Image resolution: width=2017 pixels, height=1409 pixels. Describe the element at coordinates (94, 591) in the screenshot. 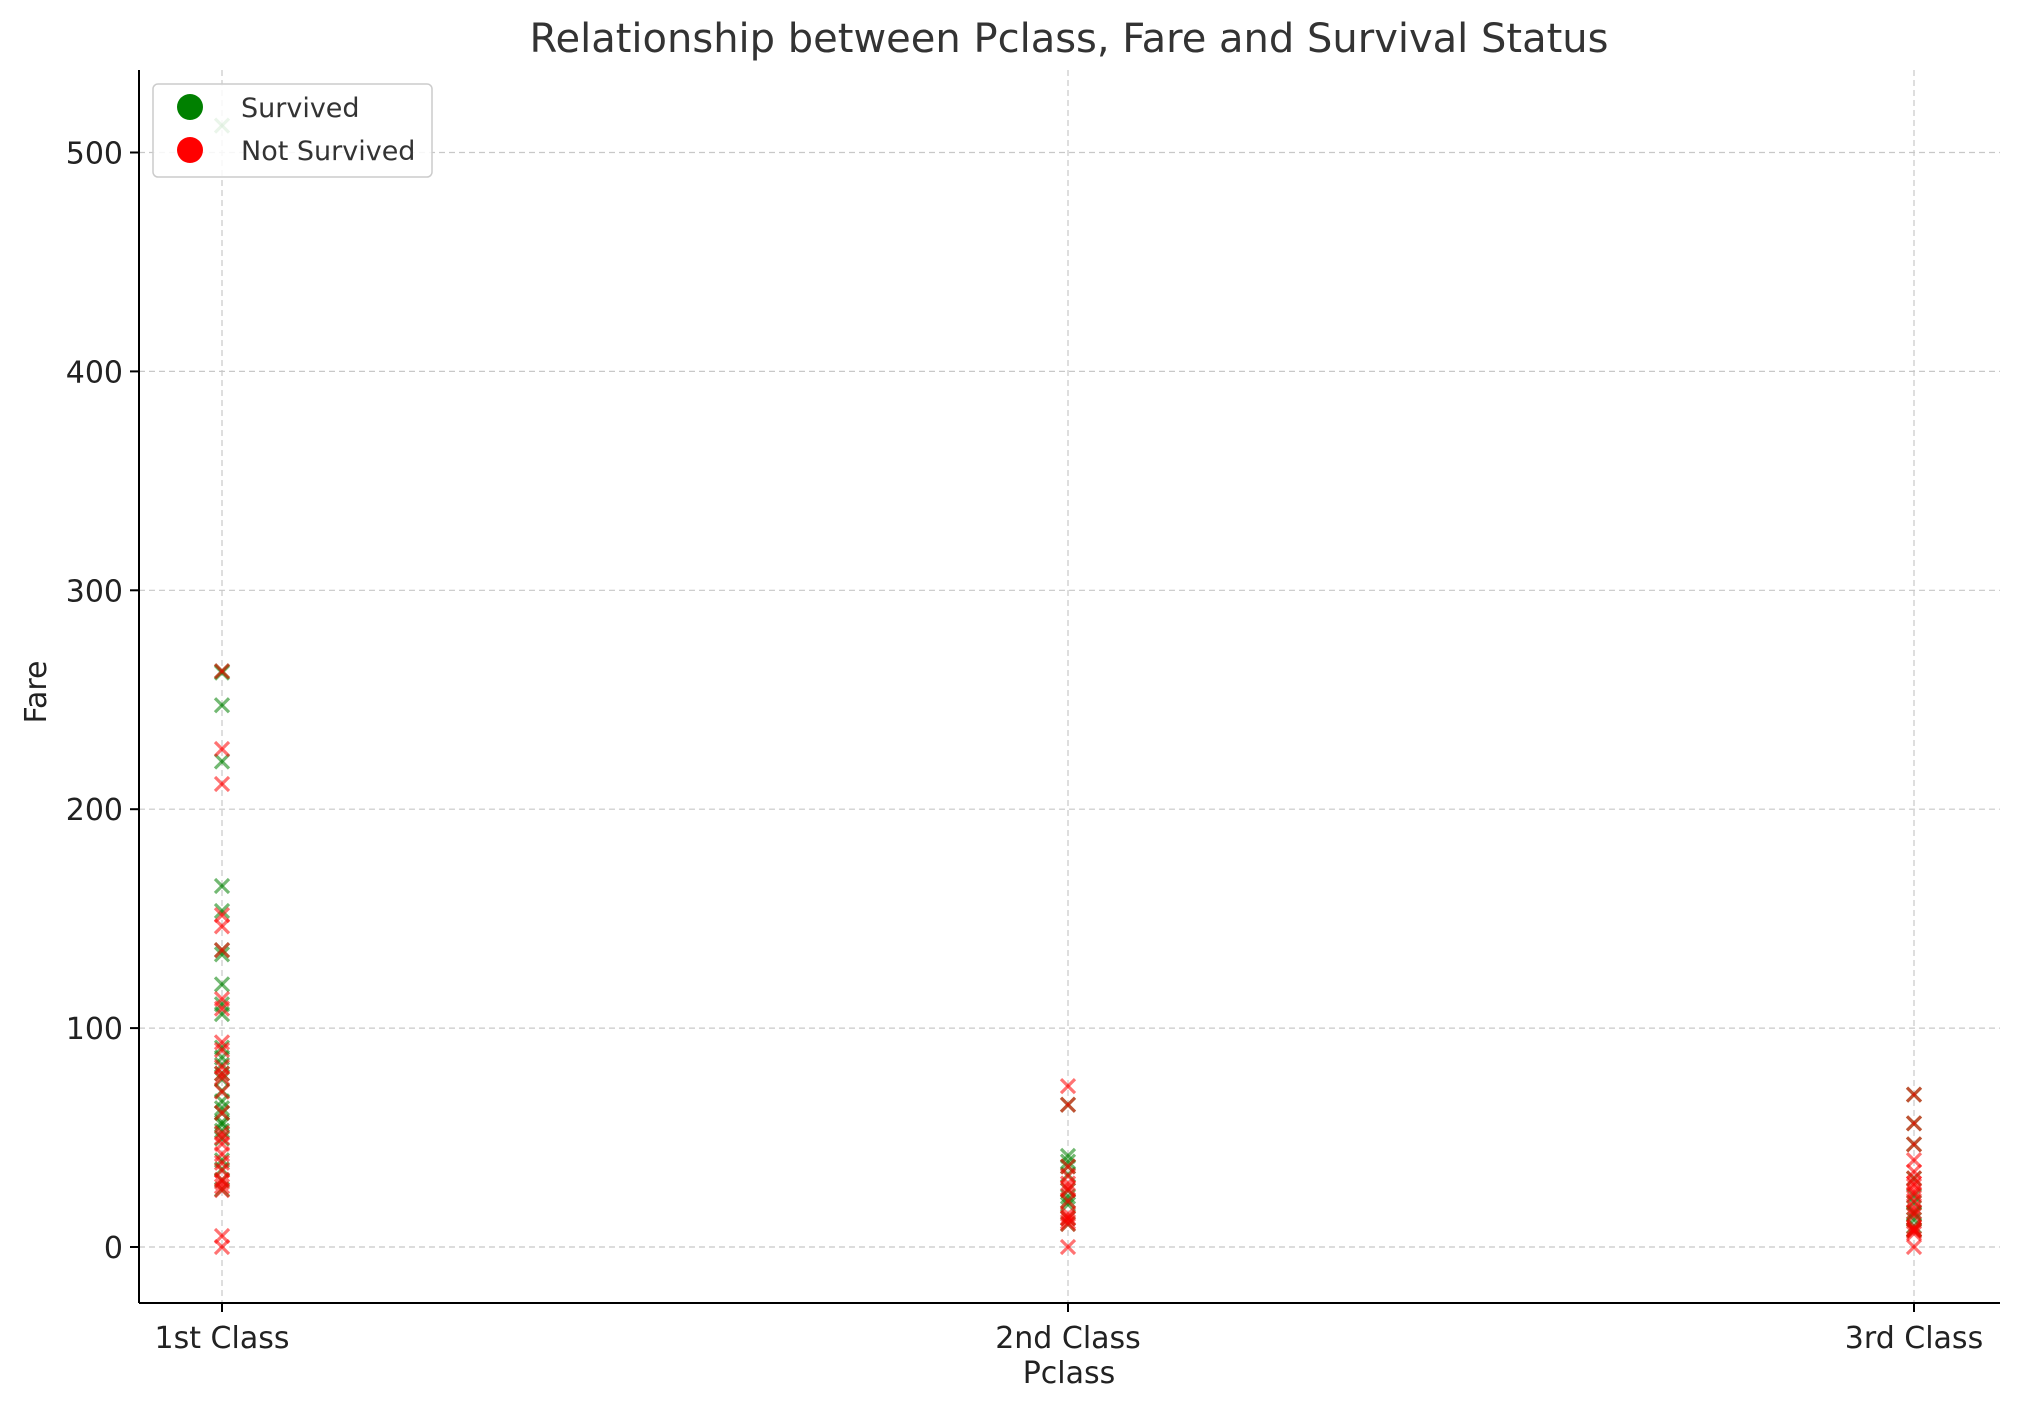

I see `y-tick-label: 300` at that location.